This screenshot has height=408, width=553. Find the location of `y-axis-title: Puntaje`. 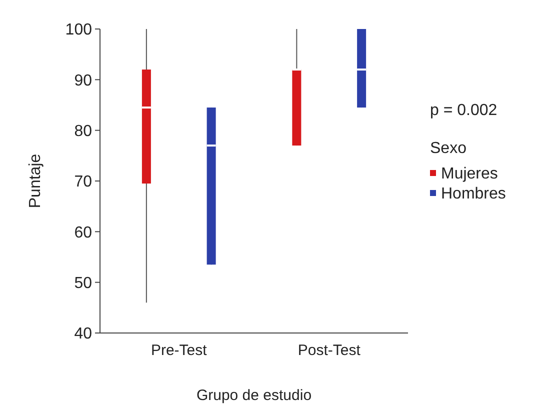

y-axis-title: Puntaje is located at coordinates (35, 181).